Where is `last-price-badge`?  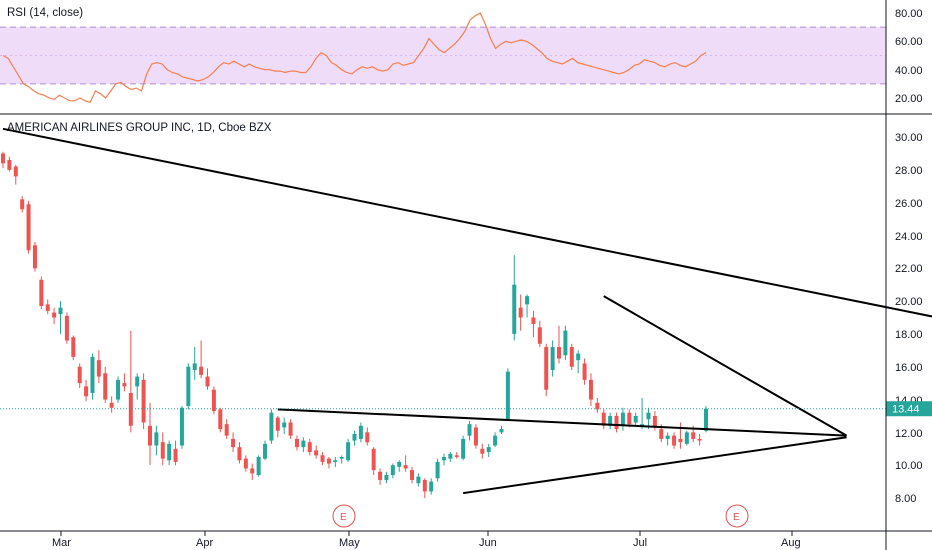 last-price-badge is located at coordinates (909, 409).